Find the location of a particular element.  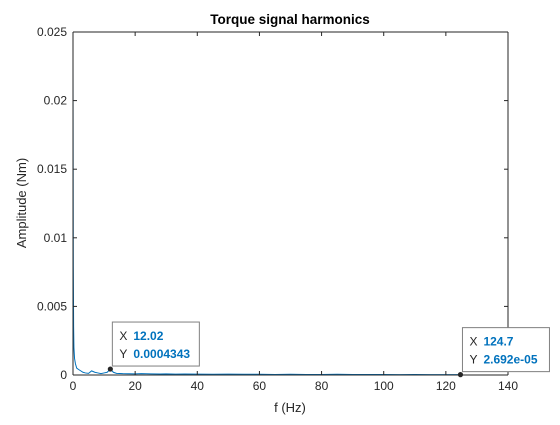

x-tick-label: 40 is located at coordinates (198, 386).